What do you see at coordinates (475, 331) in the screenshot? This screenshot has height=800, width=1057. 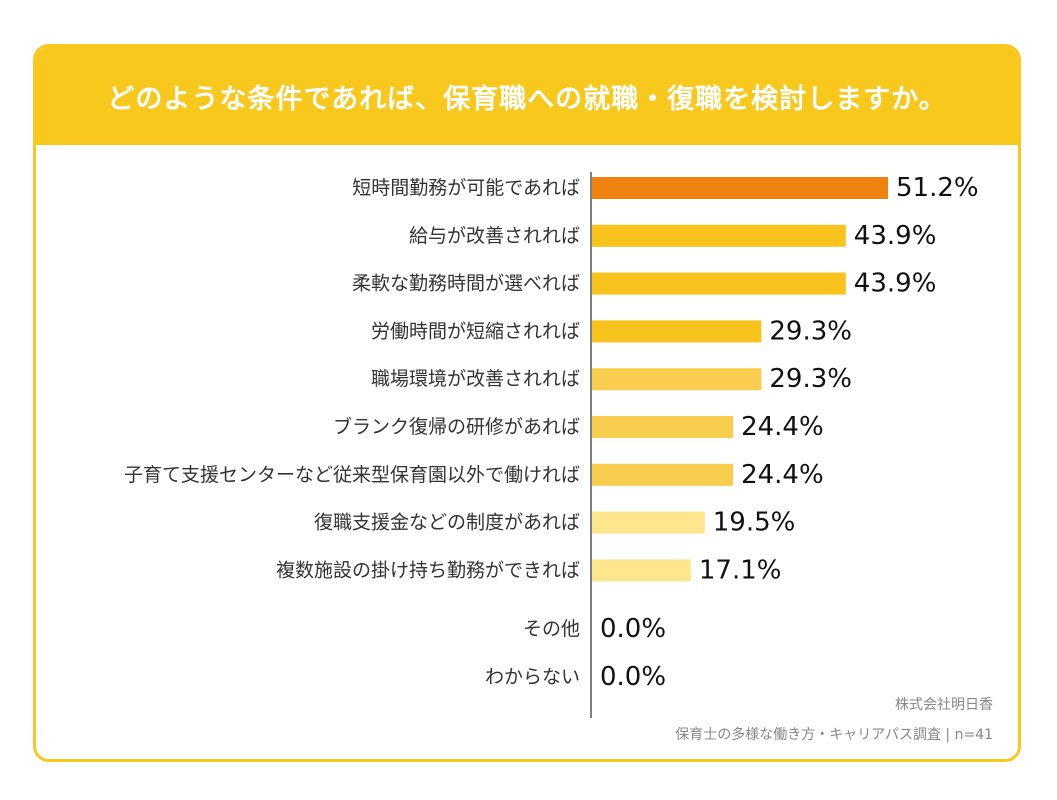 I see `category-label: 労働時間が短縮されれば` at bounding box center [475, 331].